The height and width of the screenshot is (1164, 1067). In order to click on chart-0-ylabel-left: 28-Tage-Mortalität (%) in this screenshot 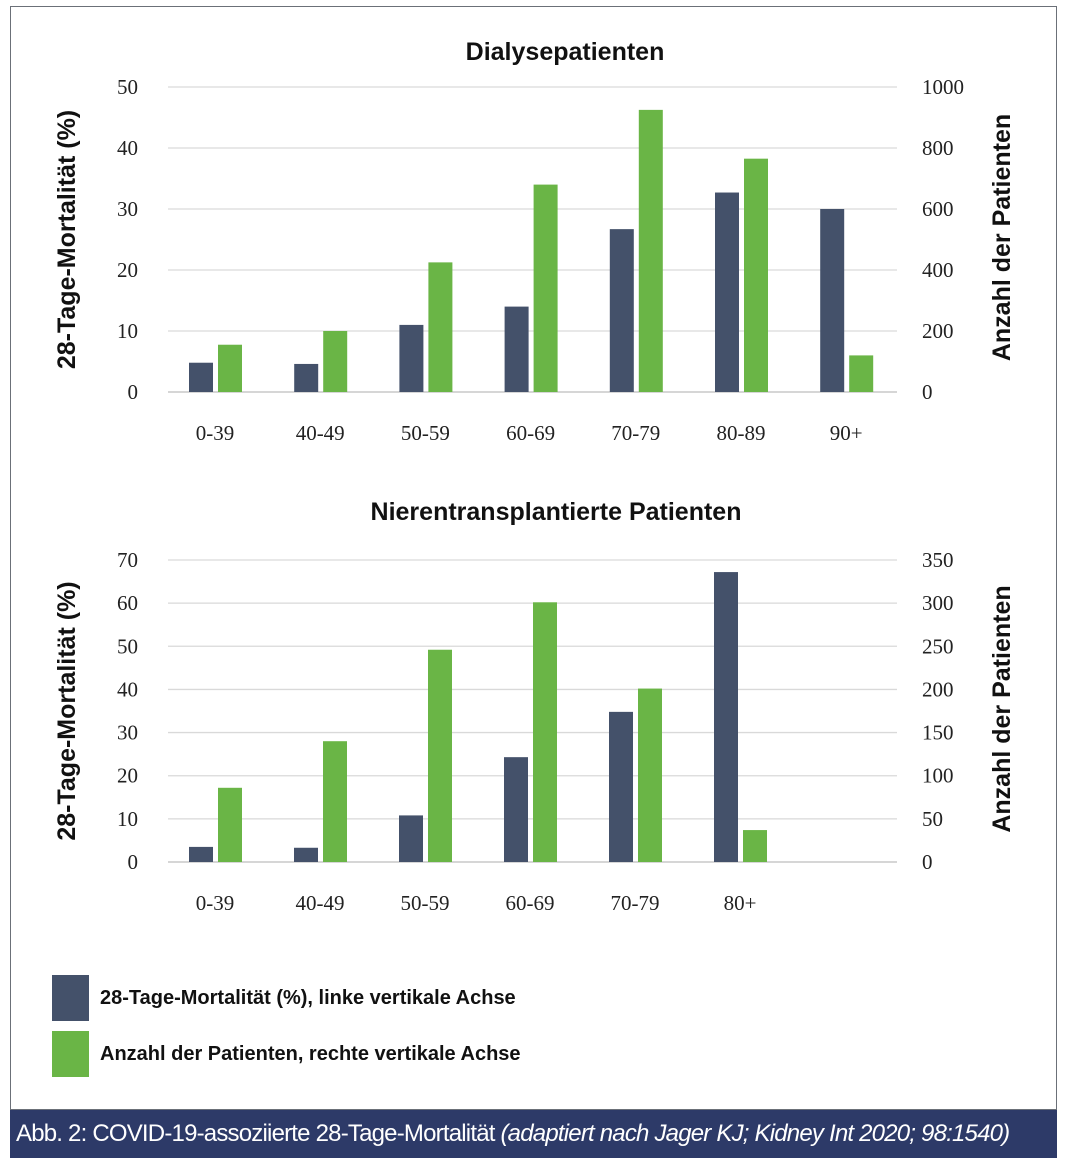, I will do `click(67, 239)`.